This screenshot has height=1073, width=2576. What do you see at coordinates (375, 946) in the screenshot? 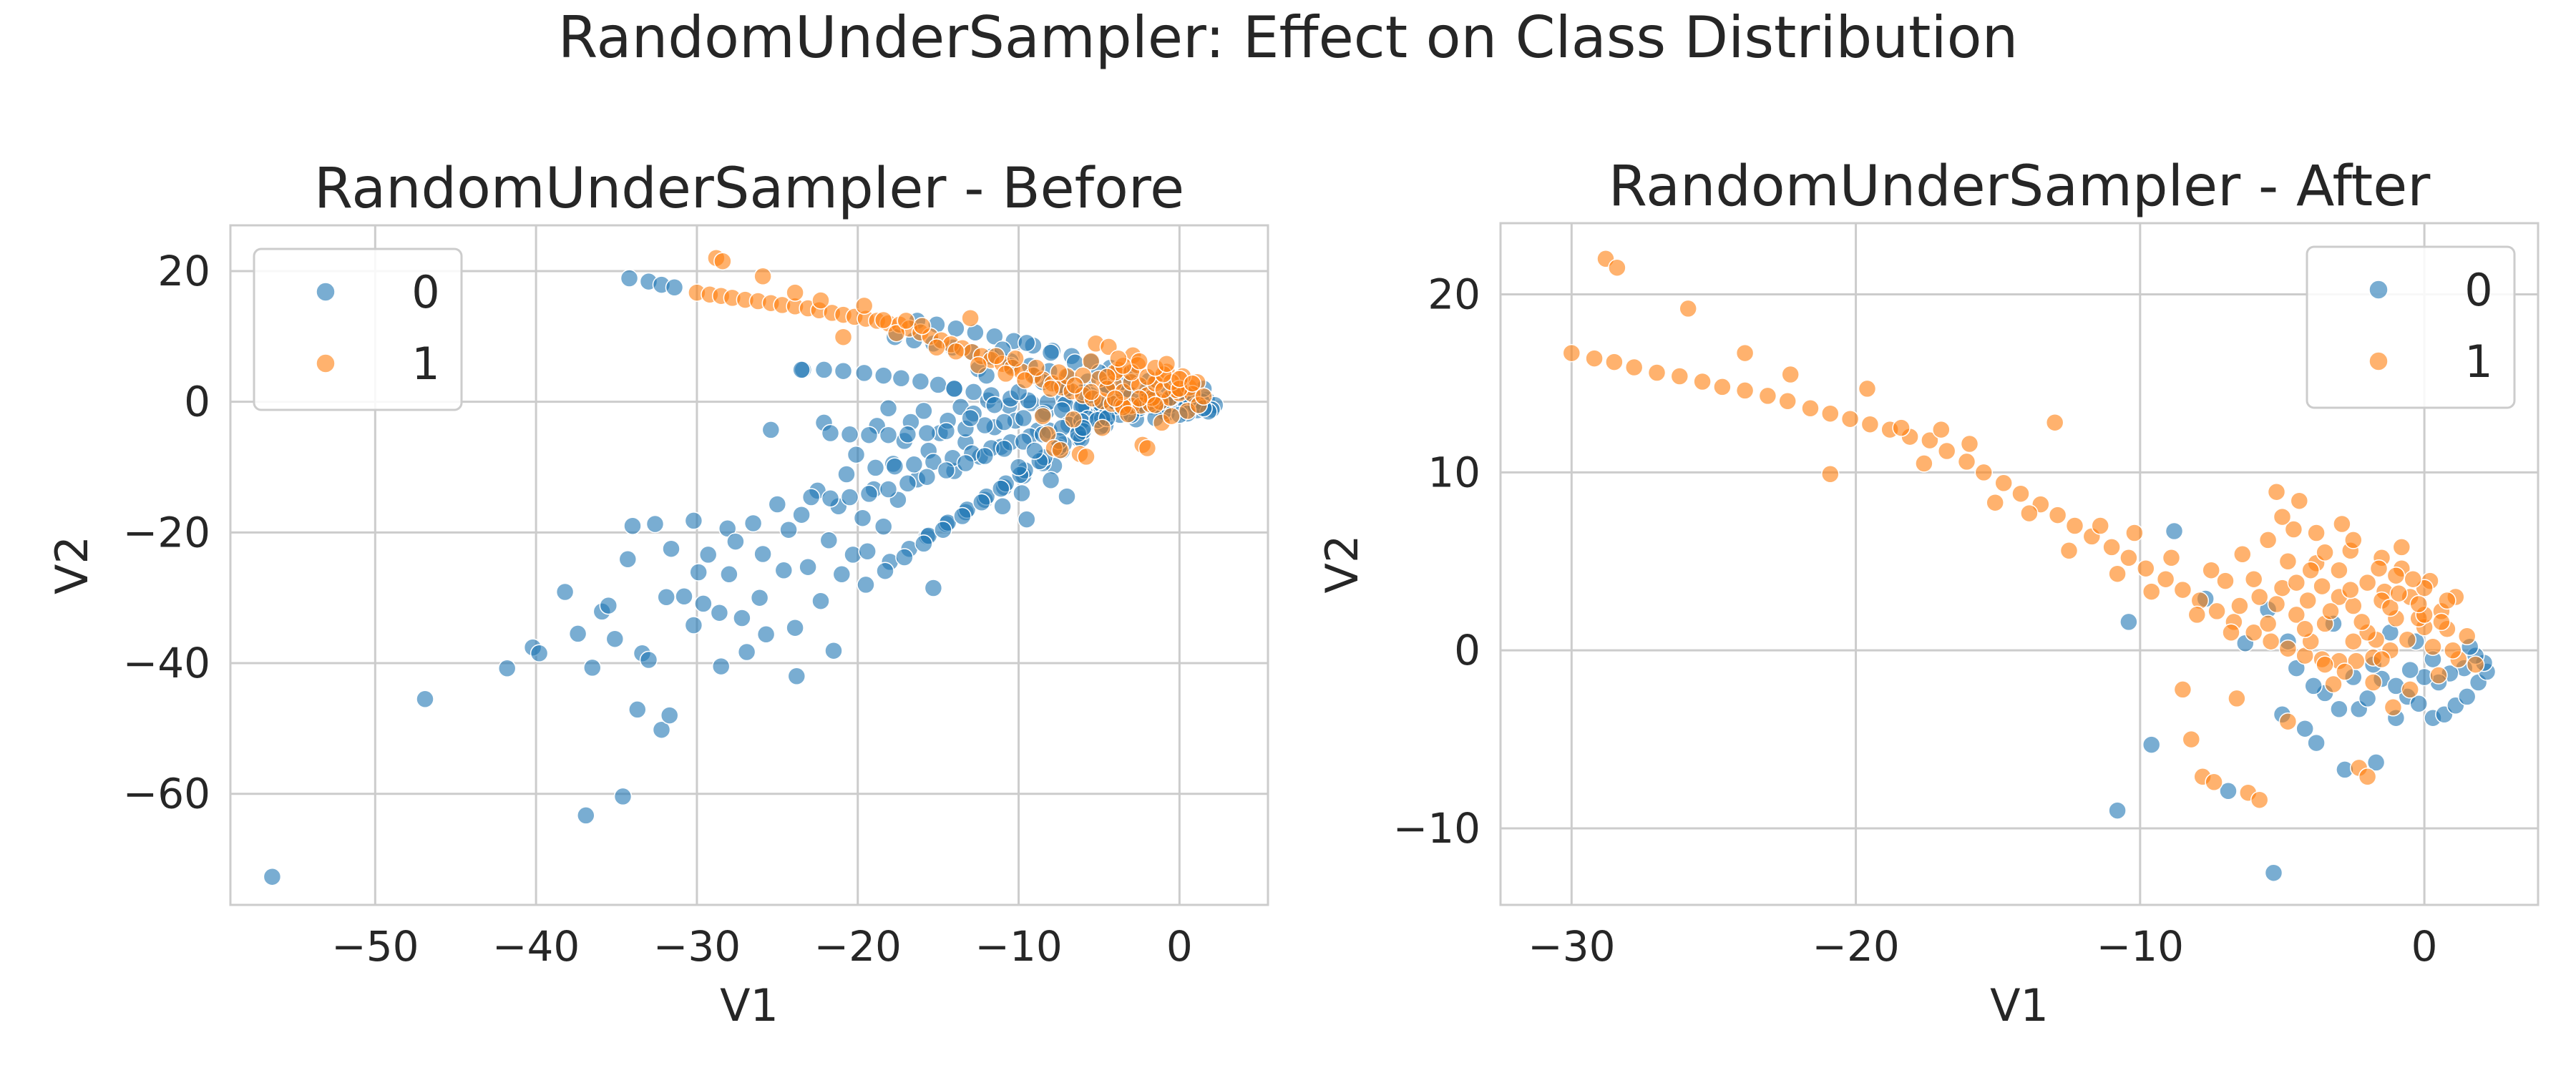
I see `x-tick-label: −50` at bounding box center [375, 946].